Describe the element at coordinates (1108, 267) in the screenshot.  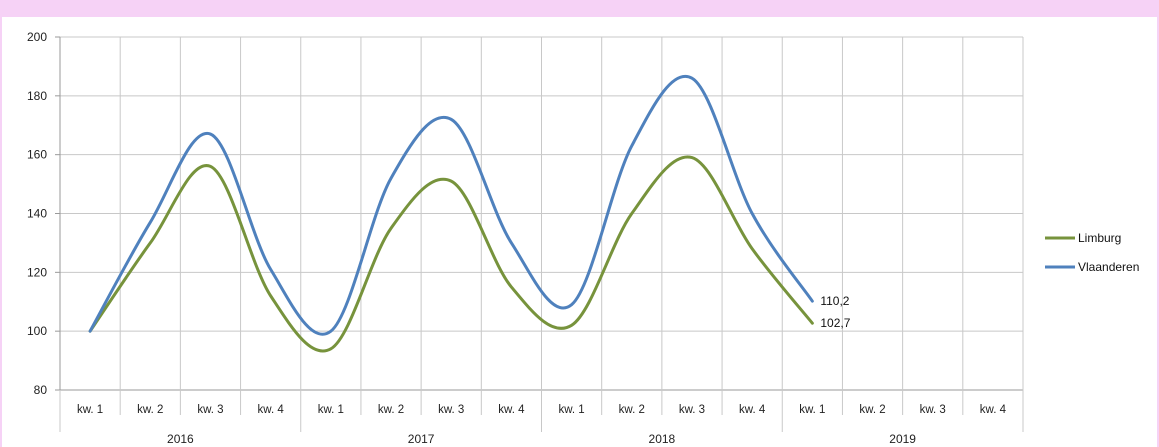
I see `legend-label-vlaanderen: Vlaanderen` at that location.